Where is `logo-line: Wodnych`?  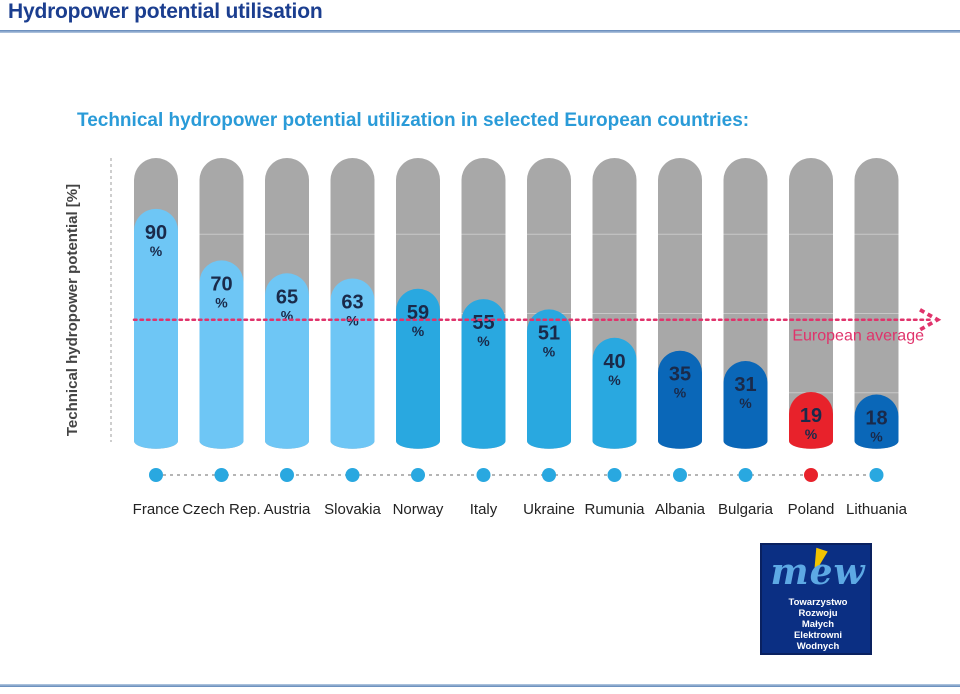
logo-line: Wodnych is located at coordinates (818, 646).